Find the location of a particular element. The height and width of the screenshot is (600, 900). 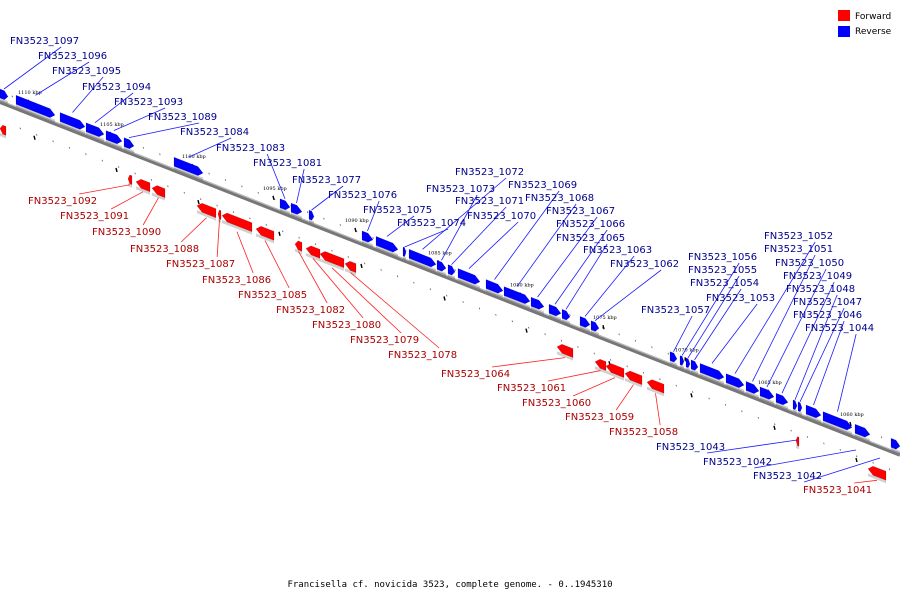

gene-label: FN3523_1052 is located at coordinates (798, 236).